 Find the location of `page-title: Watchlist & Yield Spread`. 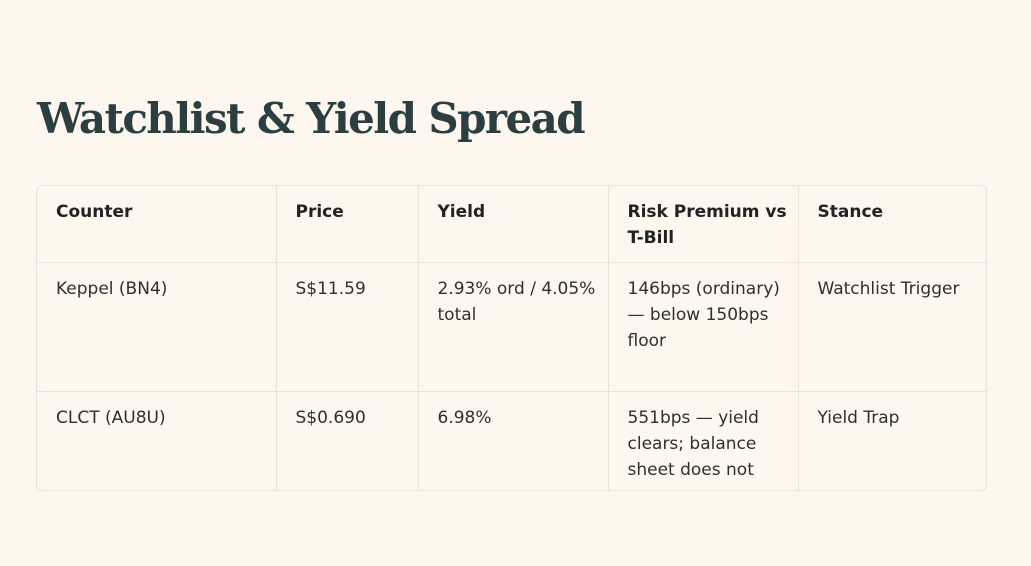

page-title: Watchlist & Yield Spread is located at coordinates (311, 118).